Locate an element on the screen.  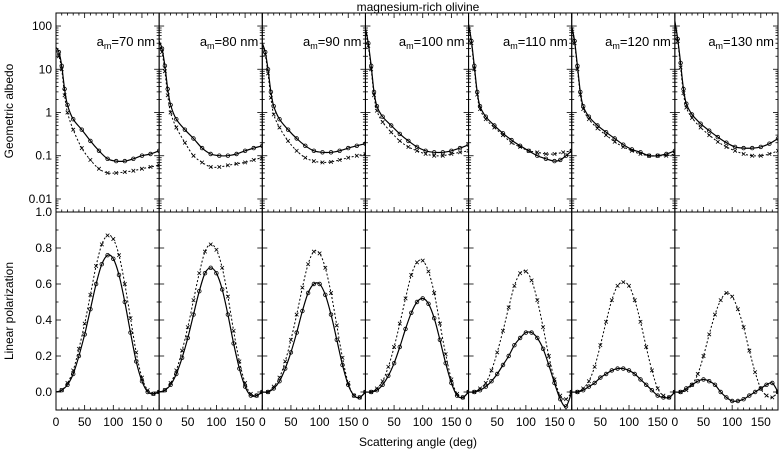
y-axis-label-top: Geometric albedo is located at coordinates (9, 110).